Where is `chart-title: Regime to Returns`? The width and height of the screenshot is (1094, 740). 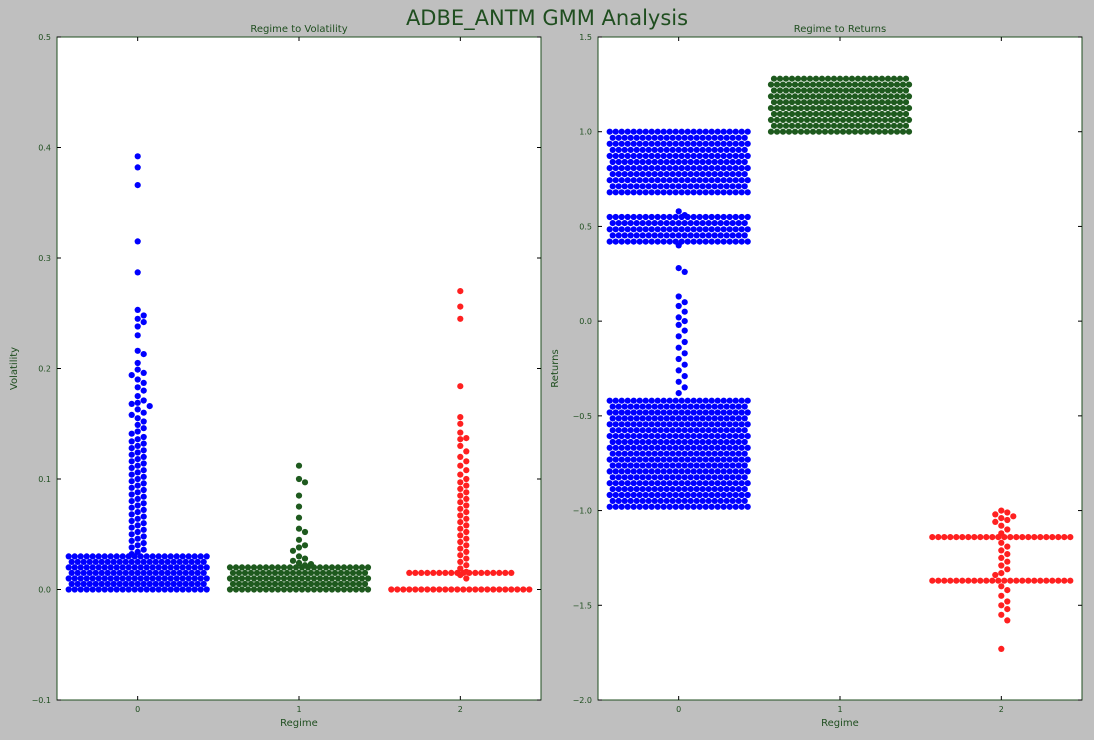 chart-title: Regime to Returns is located at coordinates (840, 29).